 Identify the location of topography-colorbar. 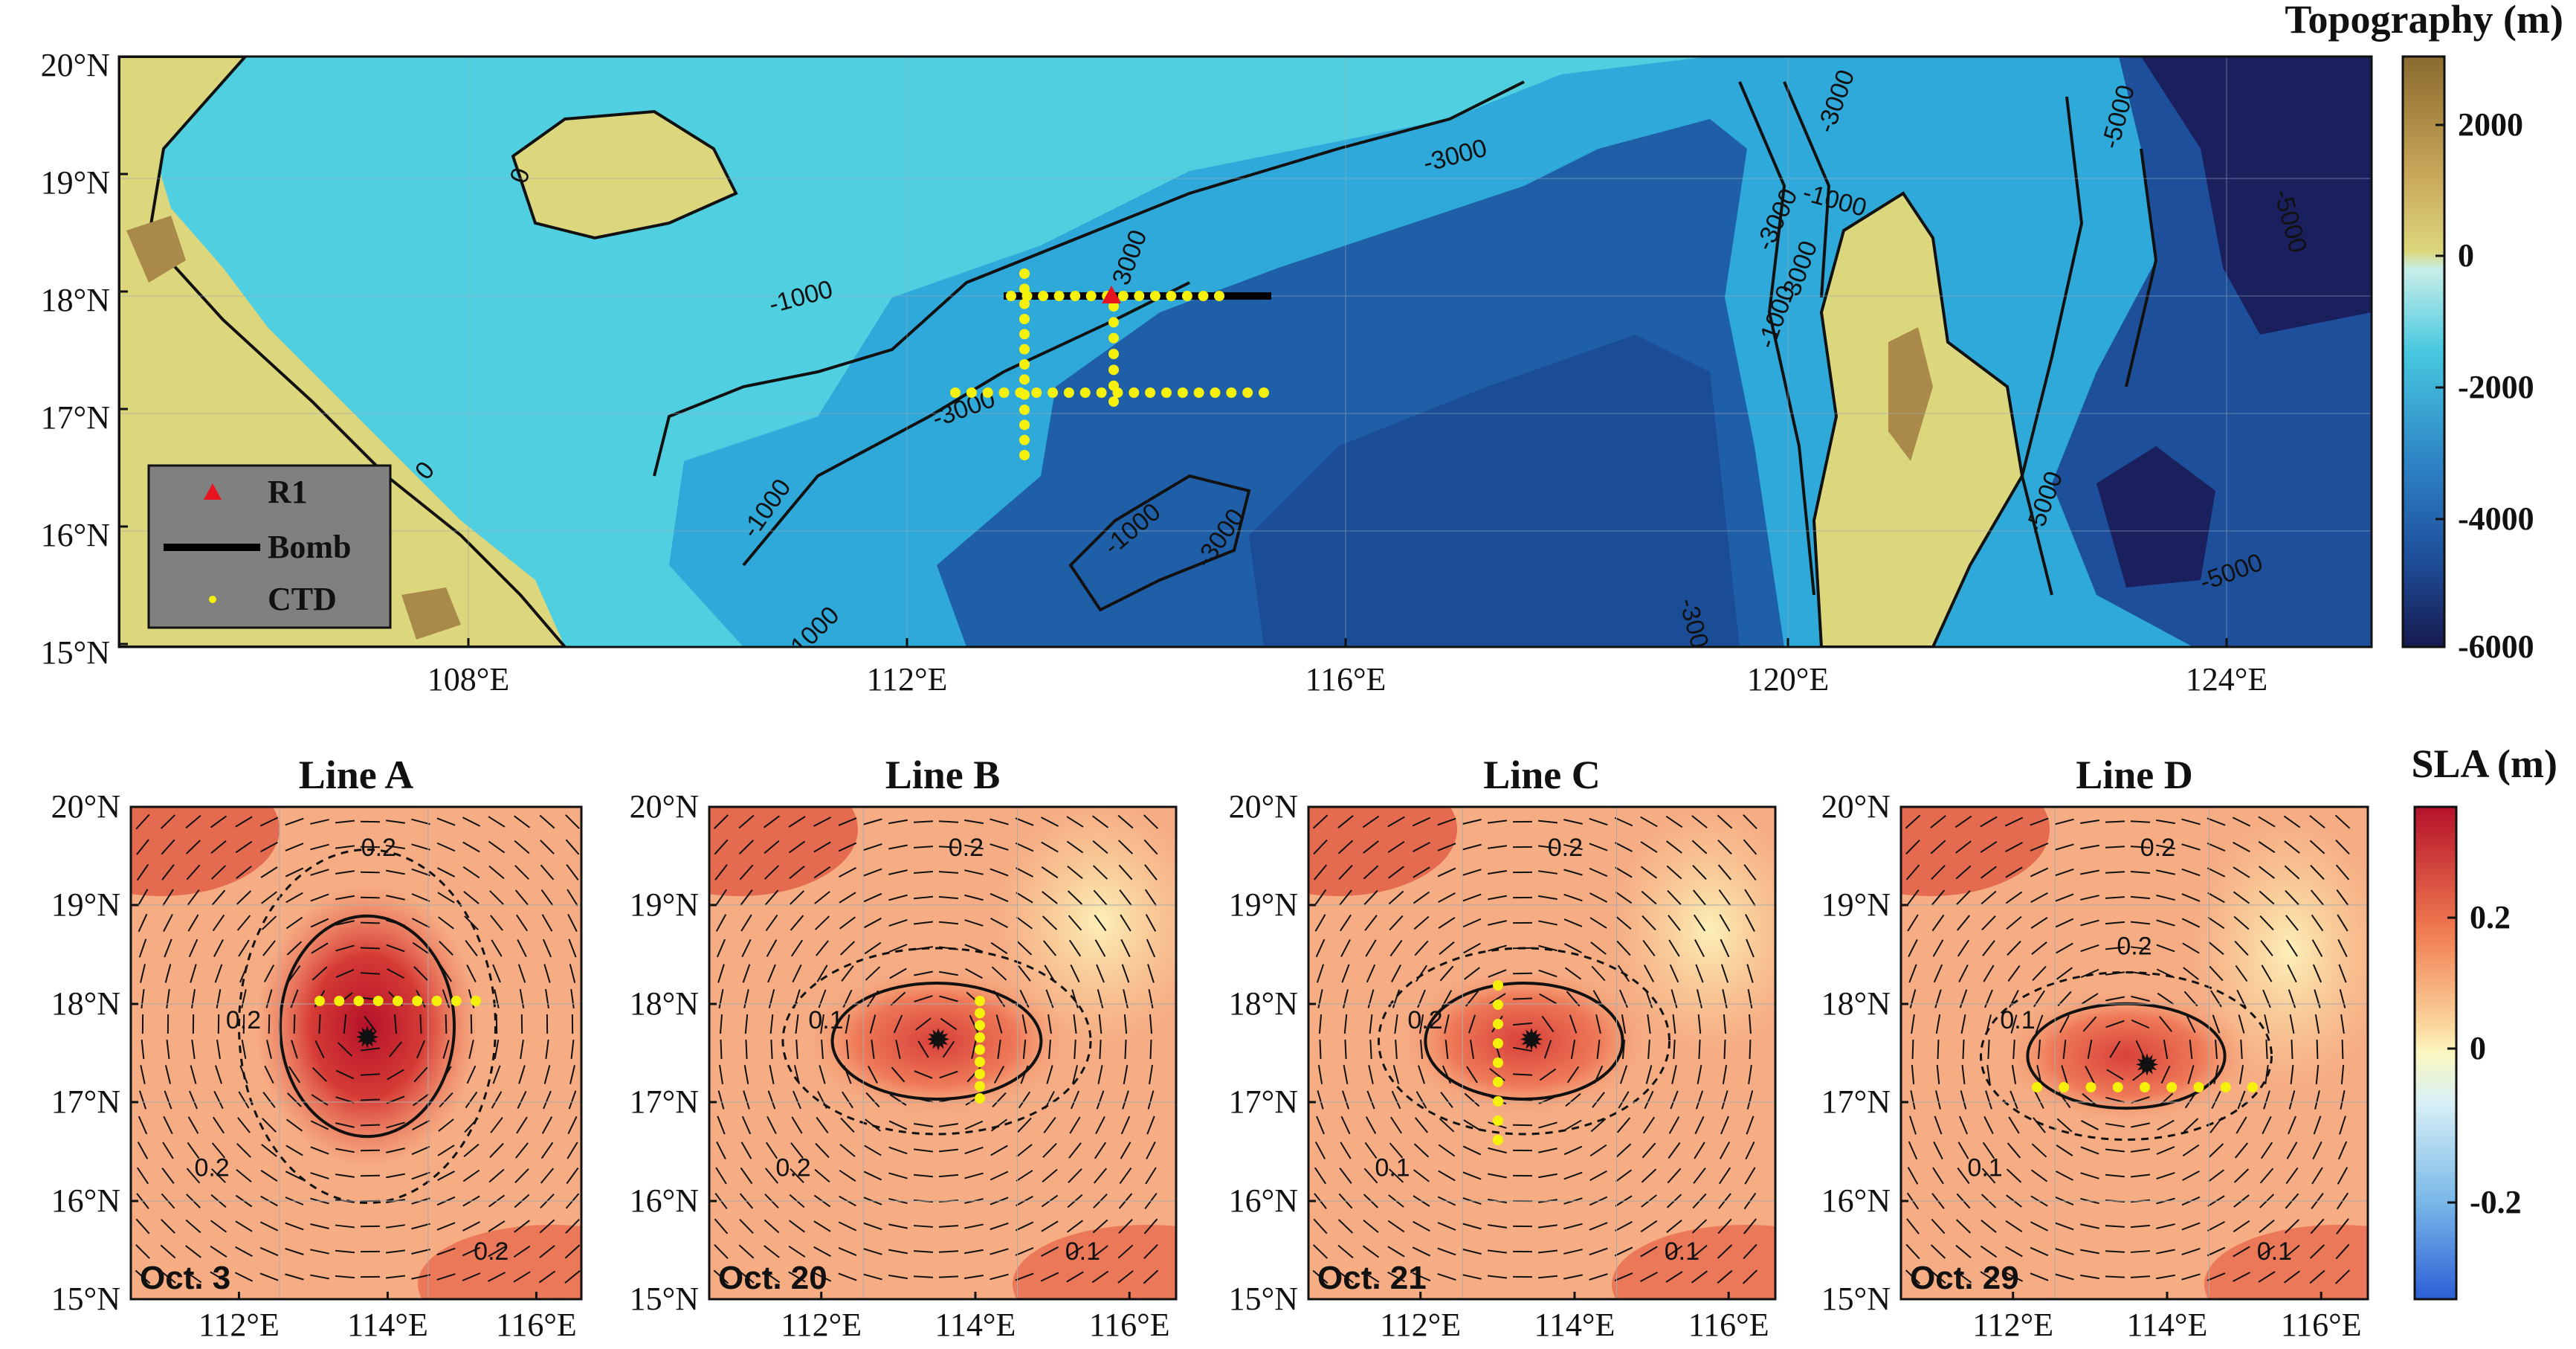
(2423, 351).